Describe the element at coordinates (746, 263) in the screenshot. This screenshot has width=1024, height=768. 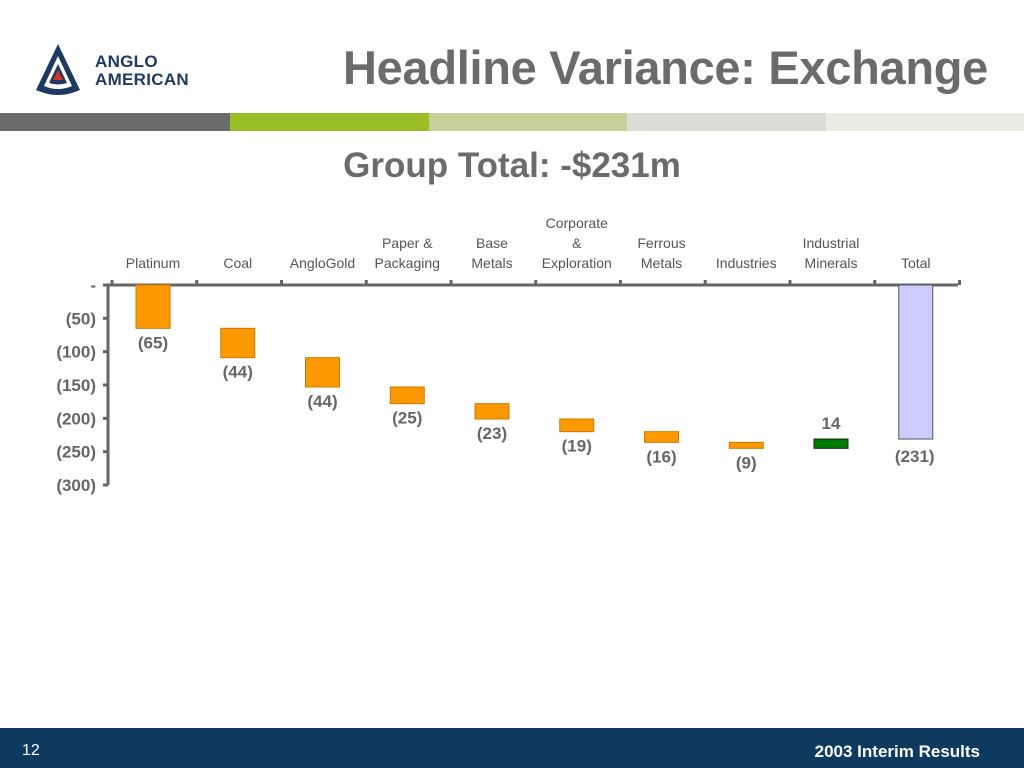
I see `category-label: Industries` at that location.